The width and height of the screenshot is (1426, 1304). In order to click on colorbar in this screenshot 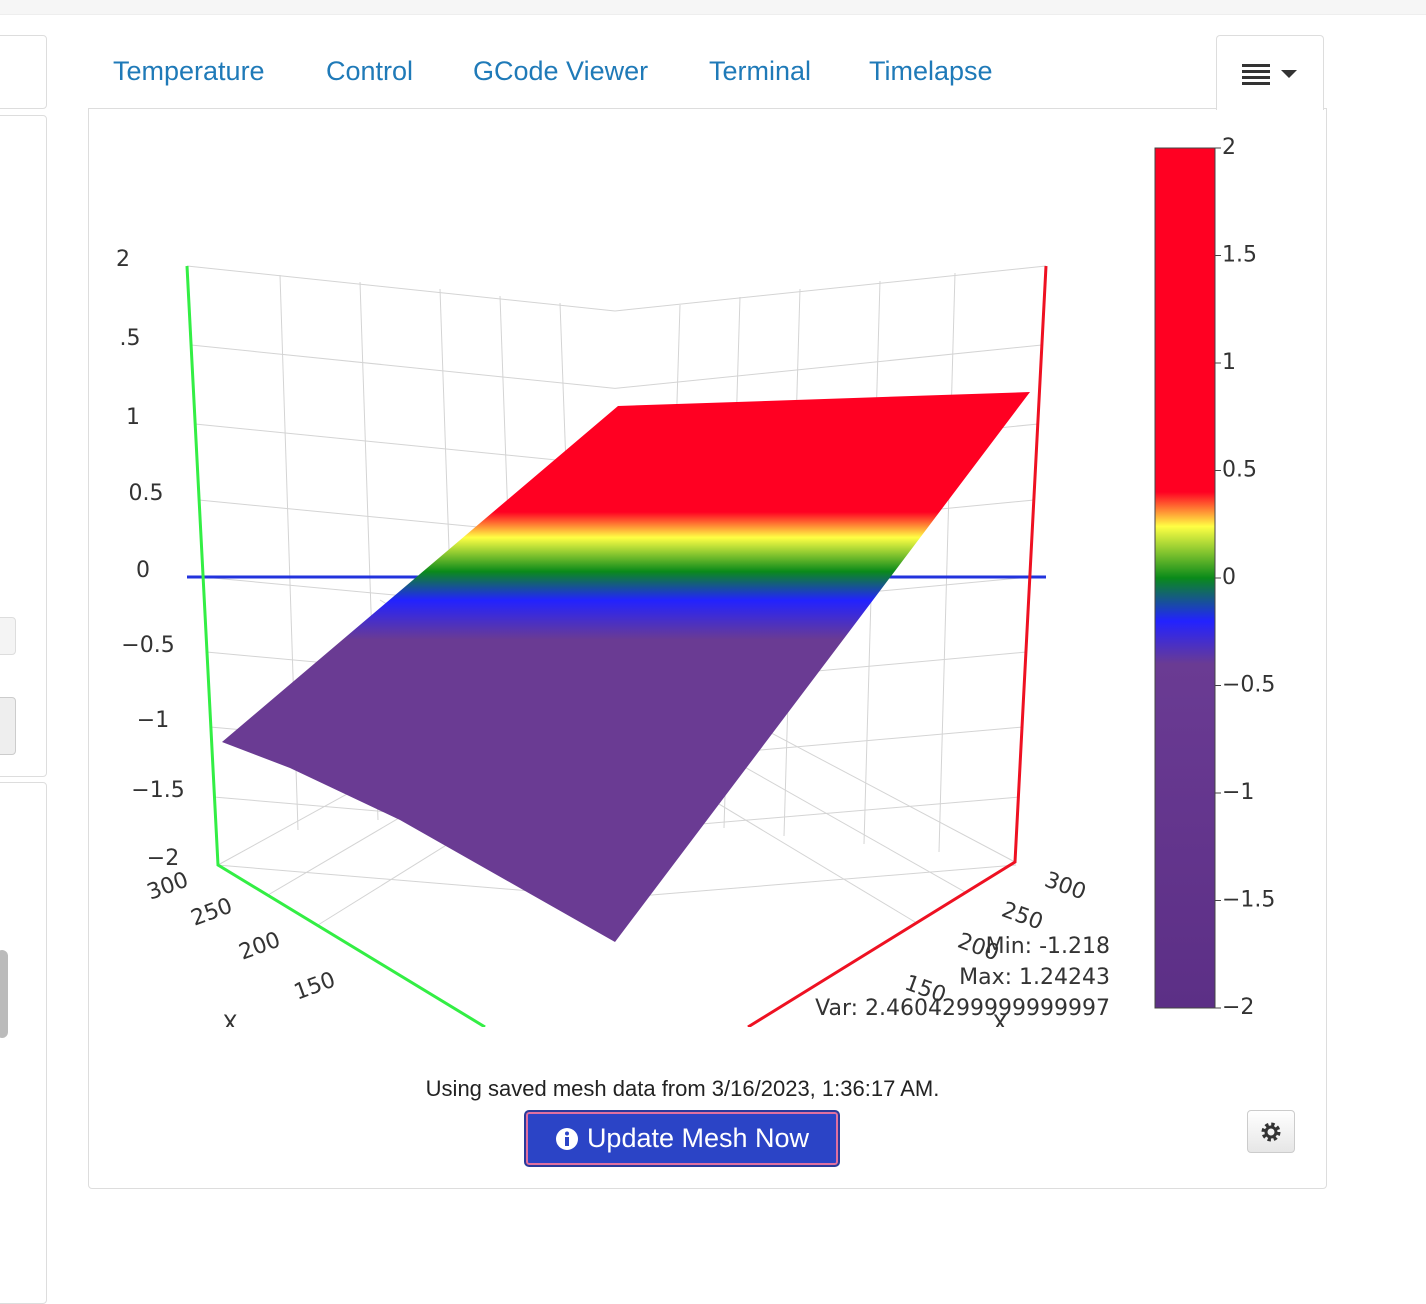, I will do `click(1185, 578)`.